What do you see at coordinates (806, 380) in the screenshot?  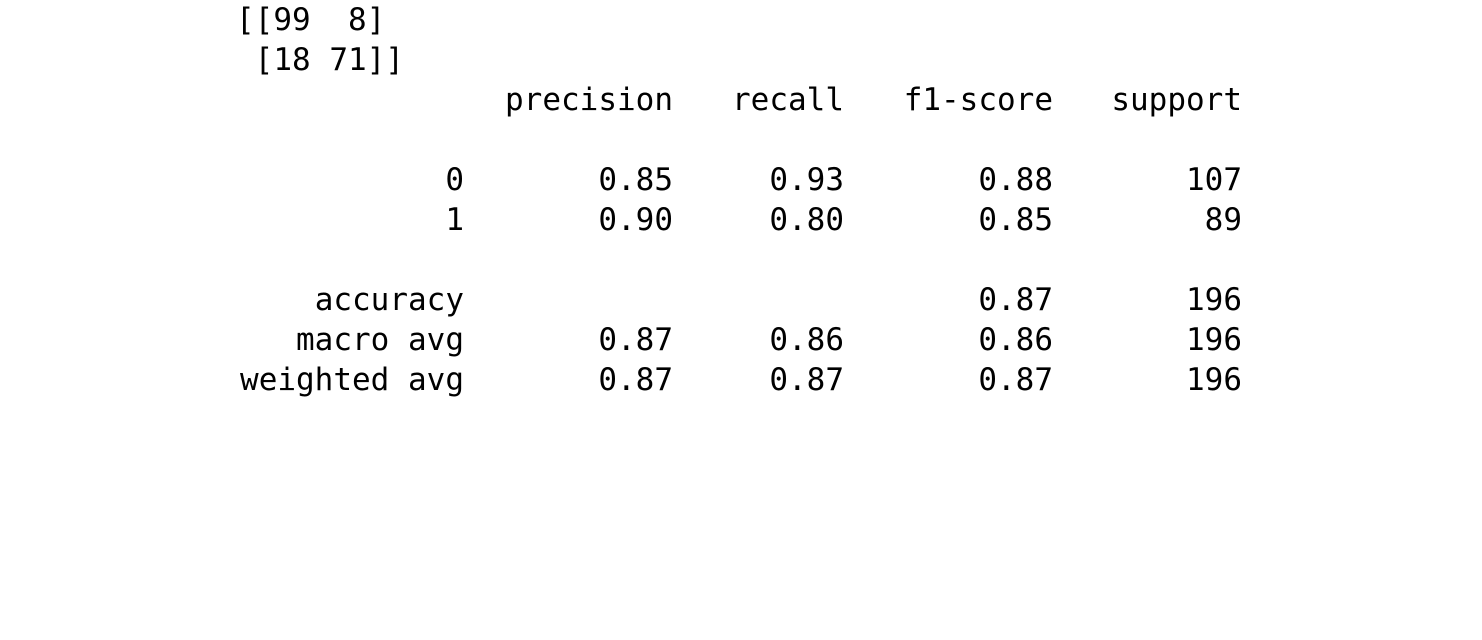 I see `recall-value: 0.87` at bounding box center [806, 380].